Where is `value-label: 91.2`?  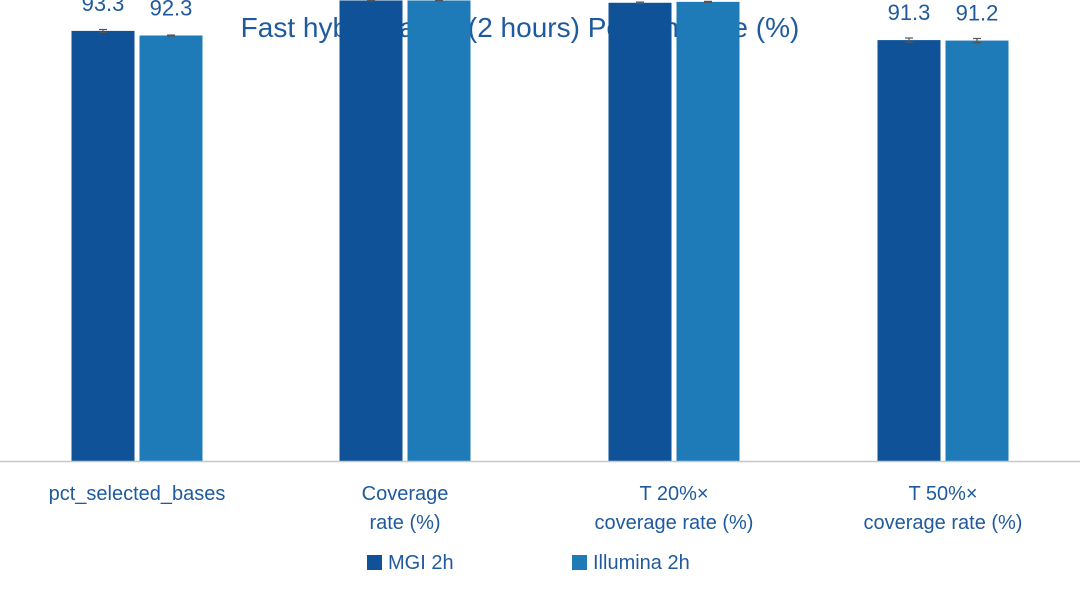
value-label: 91.2 is located at coordinates (977, 13).